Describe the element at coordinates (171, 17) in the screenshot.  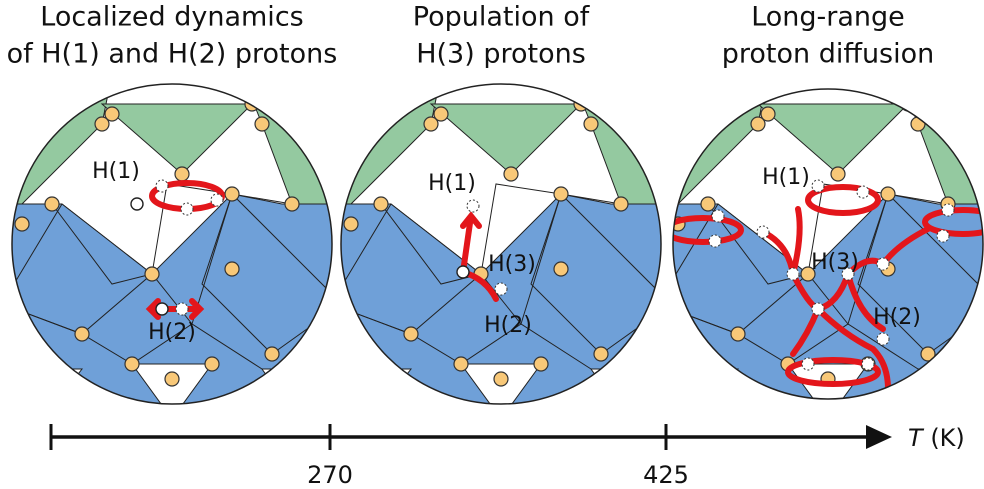
I see `panel-title: Localized dynamics` at that location.